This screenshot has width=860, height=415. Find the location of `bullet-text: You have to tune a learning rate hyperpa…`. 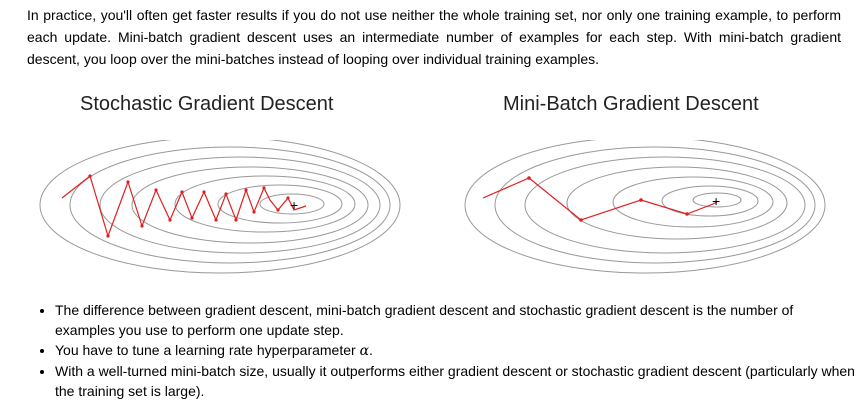

bullet-text: You have to tune a learning rate hyperpa… is located at coordinates (207, 350).